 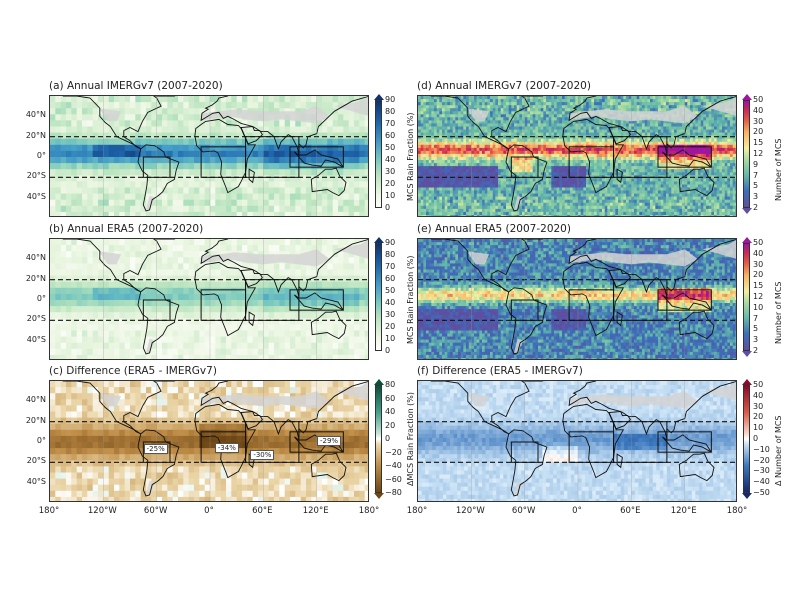 What do you see at coordinates (112, 266) in the screenshot?
I see `coastline-namerica` at bounding box center [112, 266].